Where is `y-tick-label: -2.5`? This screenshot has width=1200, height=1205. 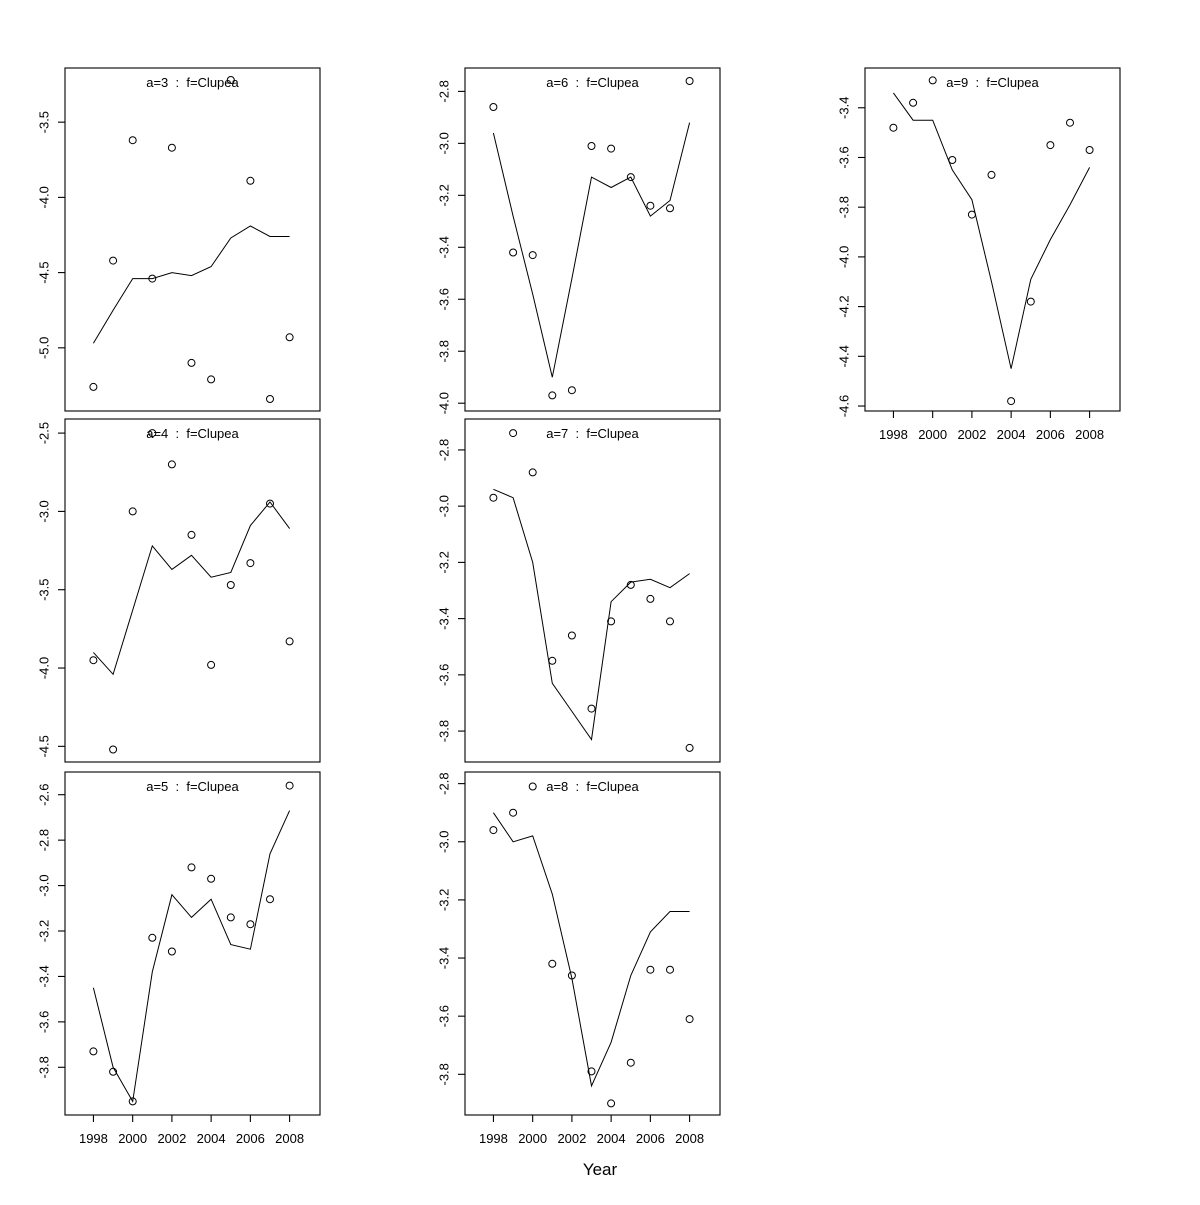
y-tick-label: -2.5 is located at coordinates (43, 433).